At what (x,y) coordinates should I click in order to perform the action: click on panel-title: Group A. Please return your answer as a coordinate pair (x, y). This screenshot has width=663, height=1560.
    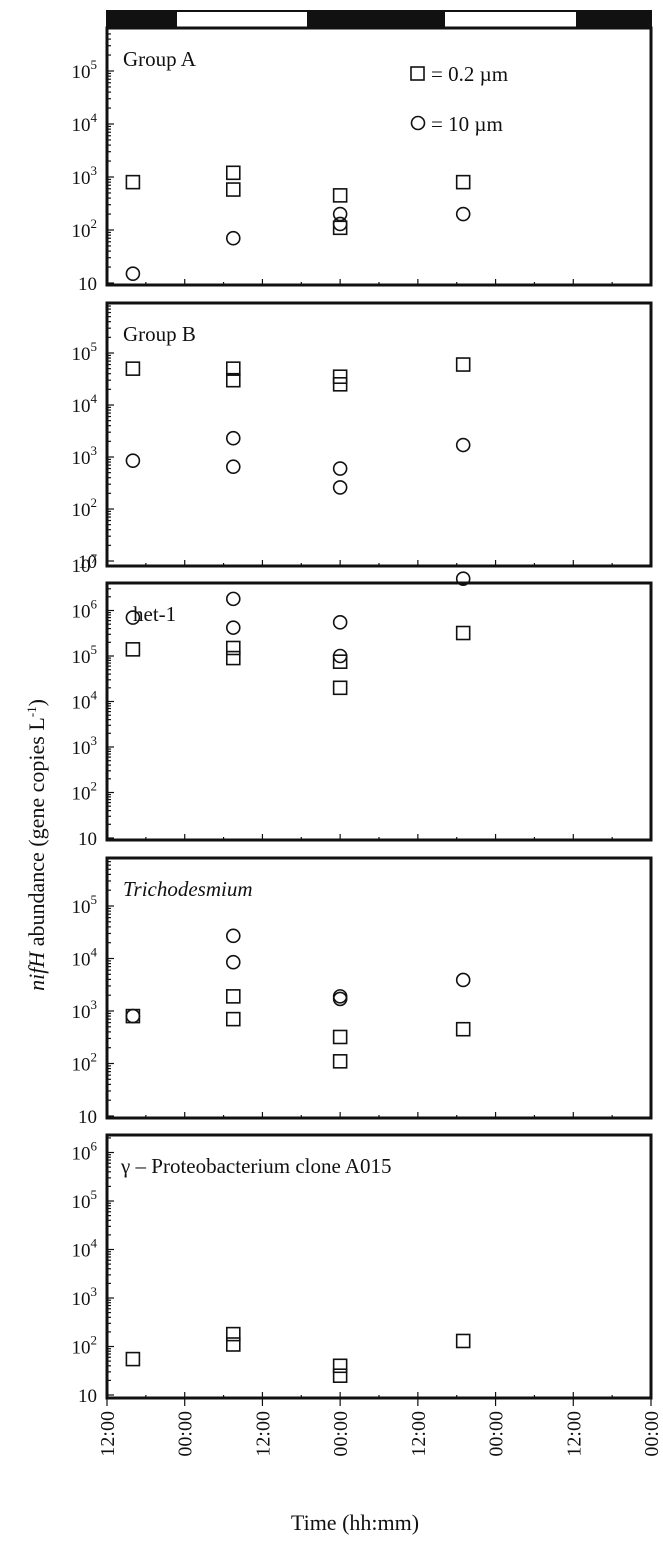
    Looking at the image, I should click on (160, 59).